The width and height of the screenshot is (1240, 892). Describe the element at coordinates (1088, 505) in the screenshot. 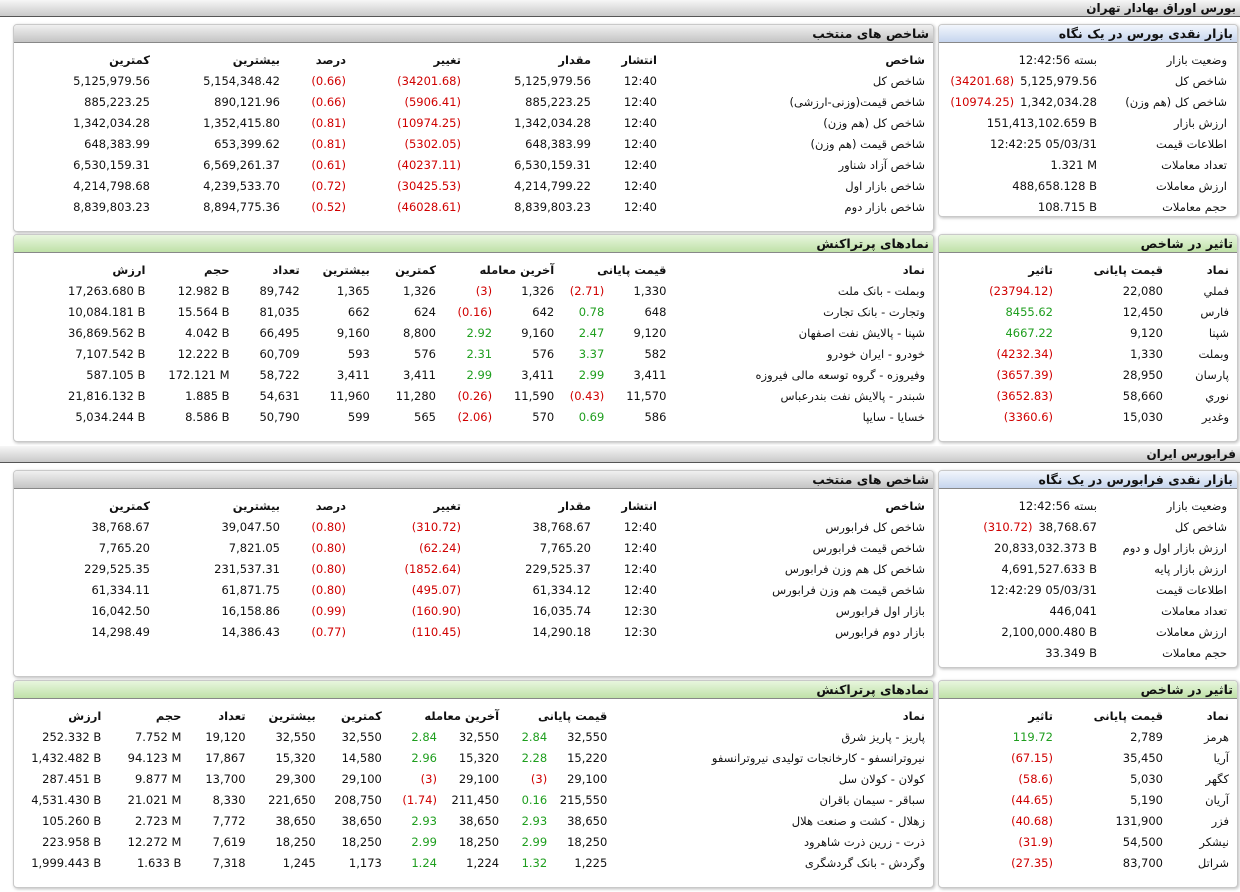

I see `row: وضعیت بازار بسته 12:42:56` at that location.